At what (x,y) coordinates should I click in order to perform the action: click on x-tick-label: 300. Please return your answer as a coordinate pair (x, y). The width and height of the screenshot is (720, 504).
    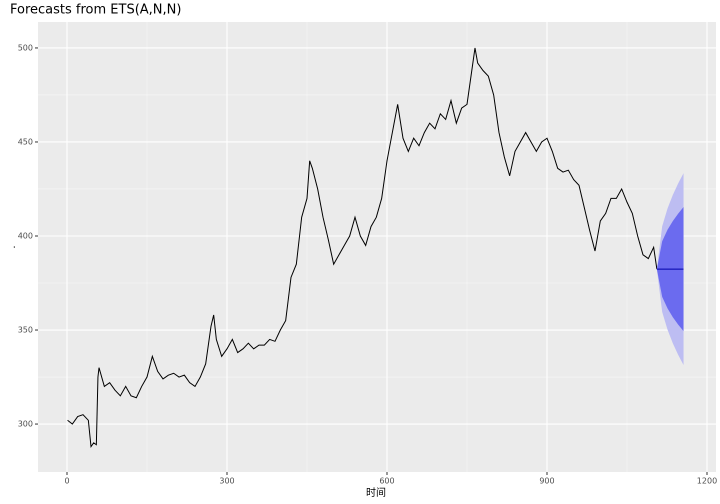
    Looking at the image, I should click on (226, 481).